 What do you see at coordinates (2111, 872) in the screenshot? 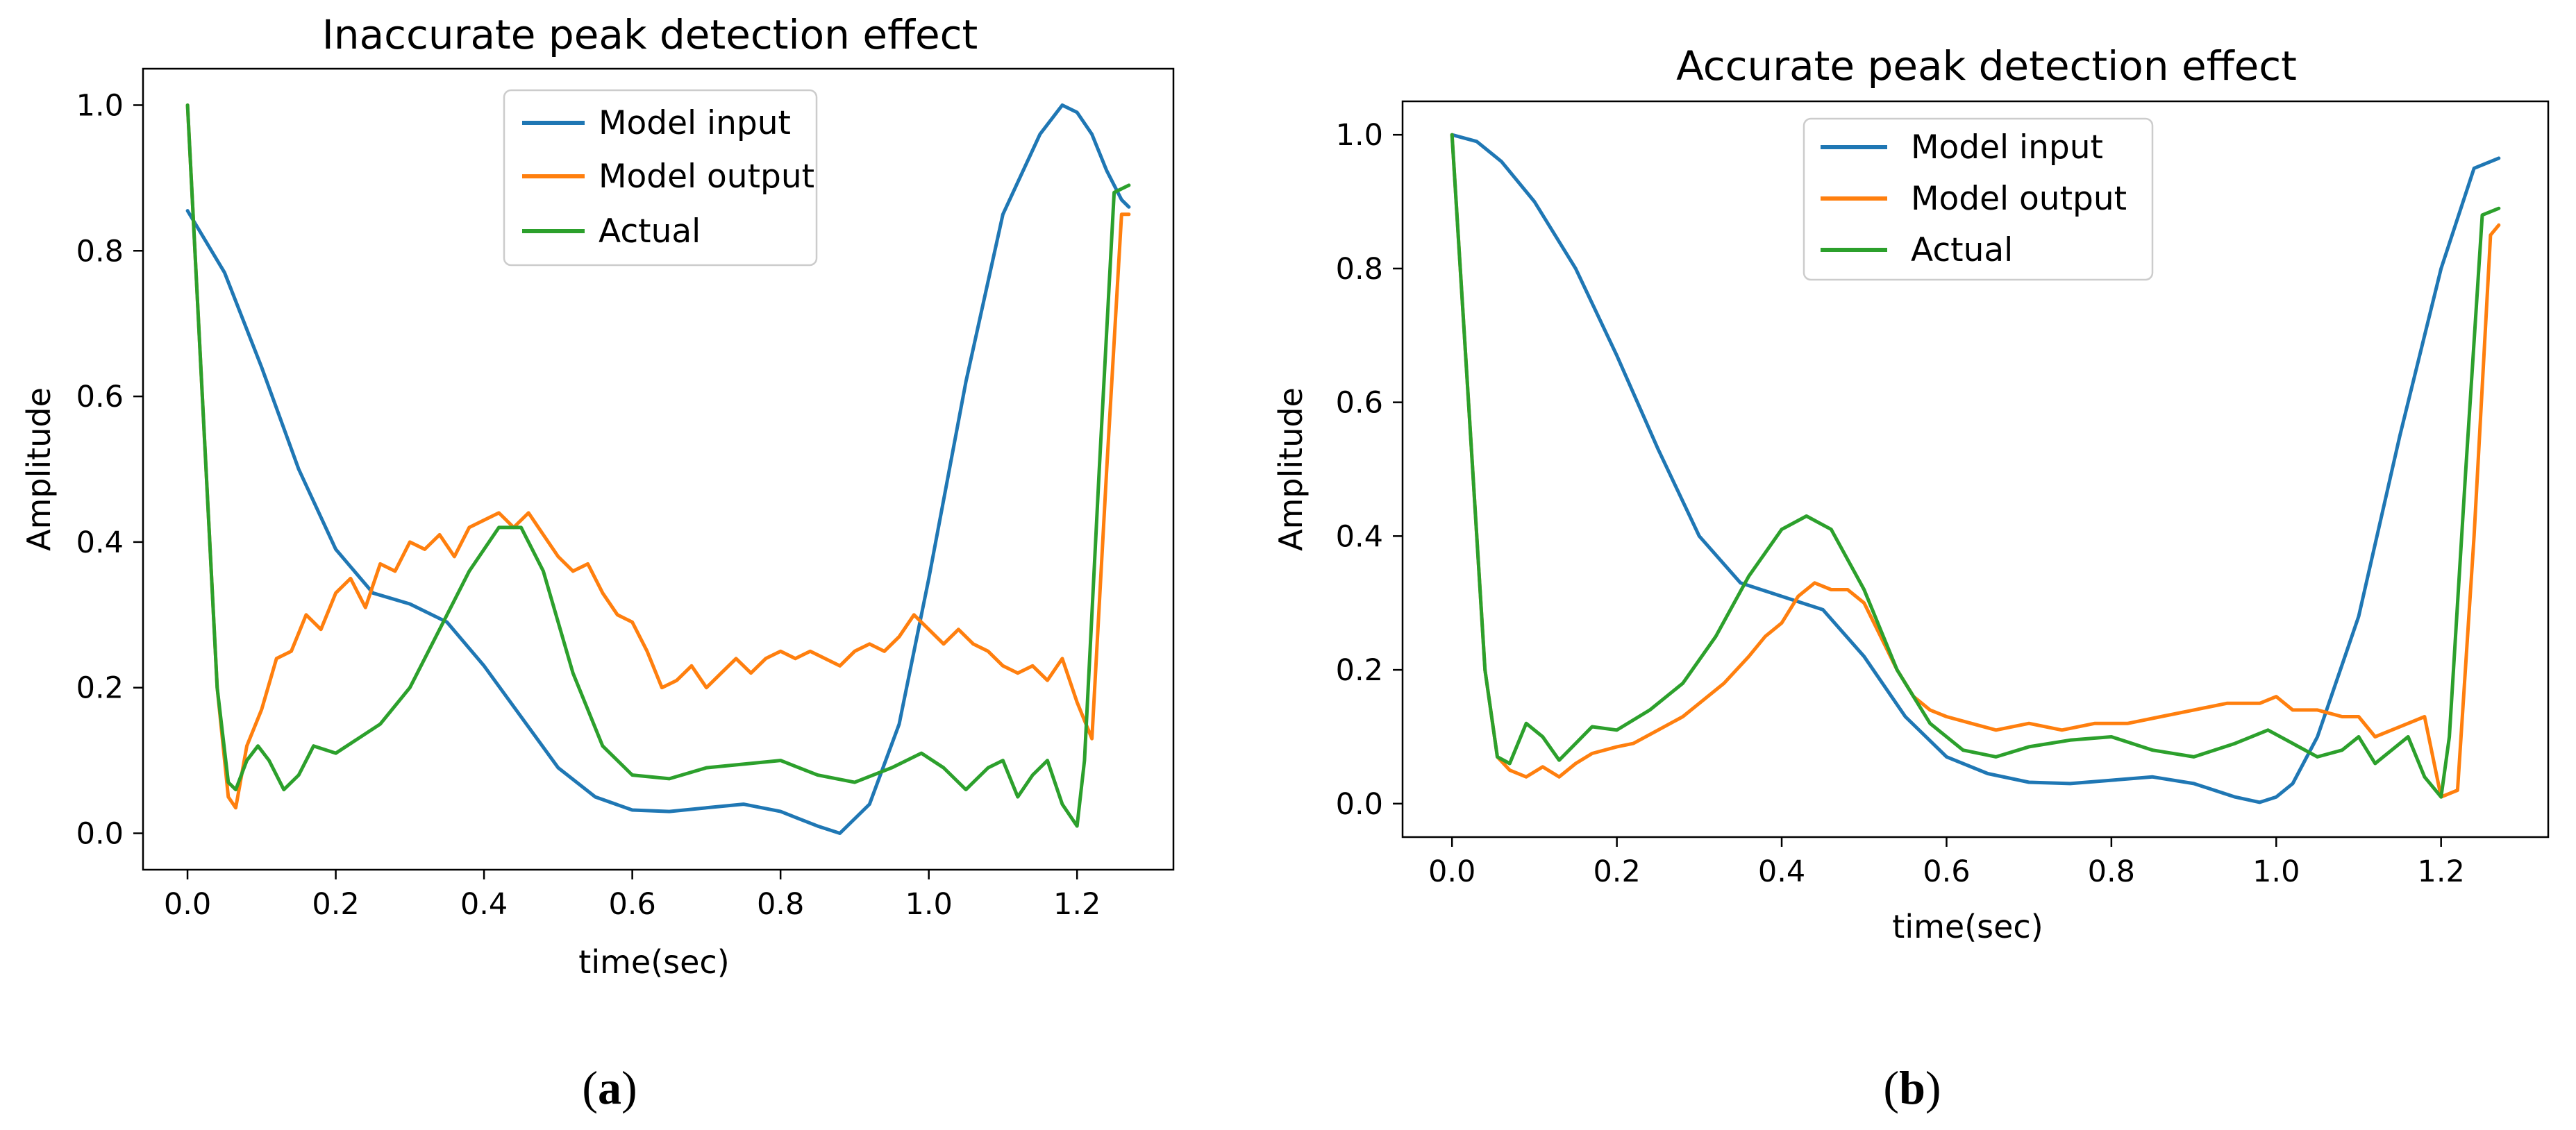
I see `panel-b-x-tick-label-4: 0.8` at bounding box center [2111, 872].